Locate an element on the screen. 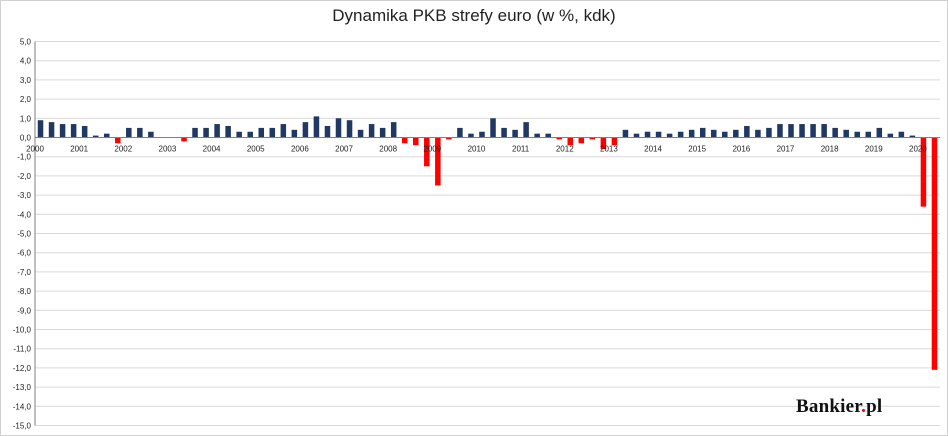 This screenshot has width=948, height=436. bar-2013Q2 is located at coordinates (625, 133).